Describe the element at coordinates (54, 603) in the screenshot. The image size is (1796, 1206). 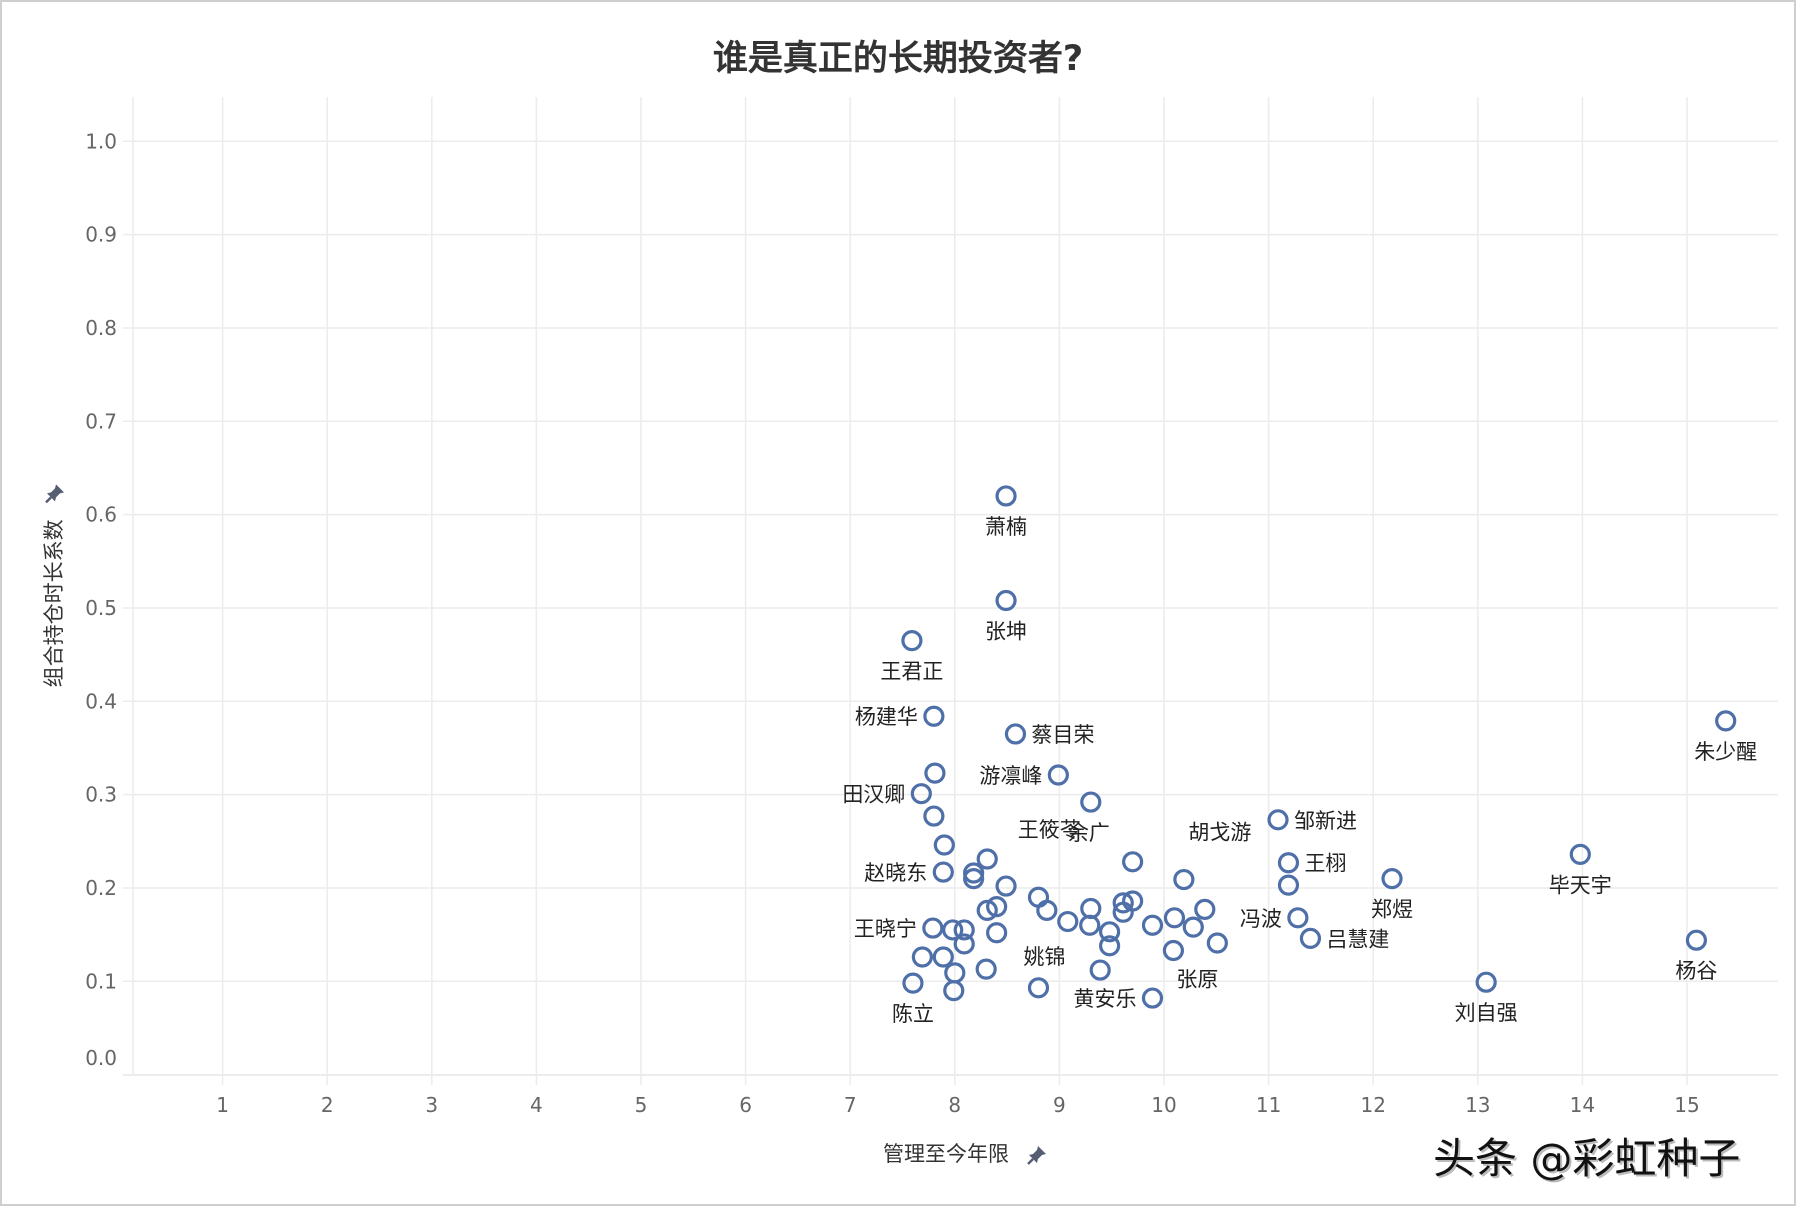
I see `y-axis-title-text: 组合持仓时长系数` at that location.